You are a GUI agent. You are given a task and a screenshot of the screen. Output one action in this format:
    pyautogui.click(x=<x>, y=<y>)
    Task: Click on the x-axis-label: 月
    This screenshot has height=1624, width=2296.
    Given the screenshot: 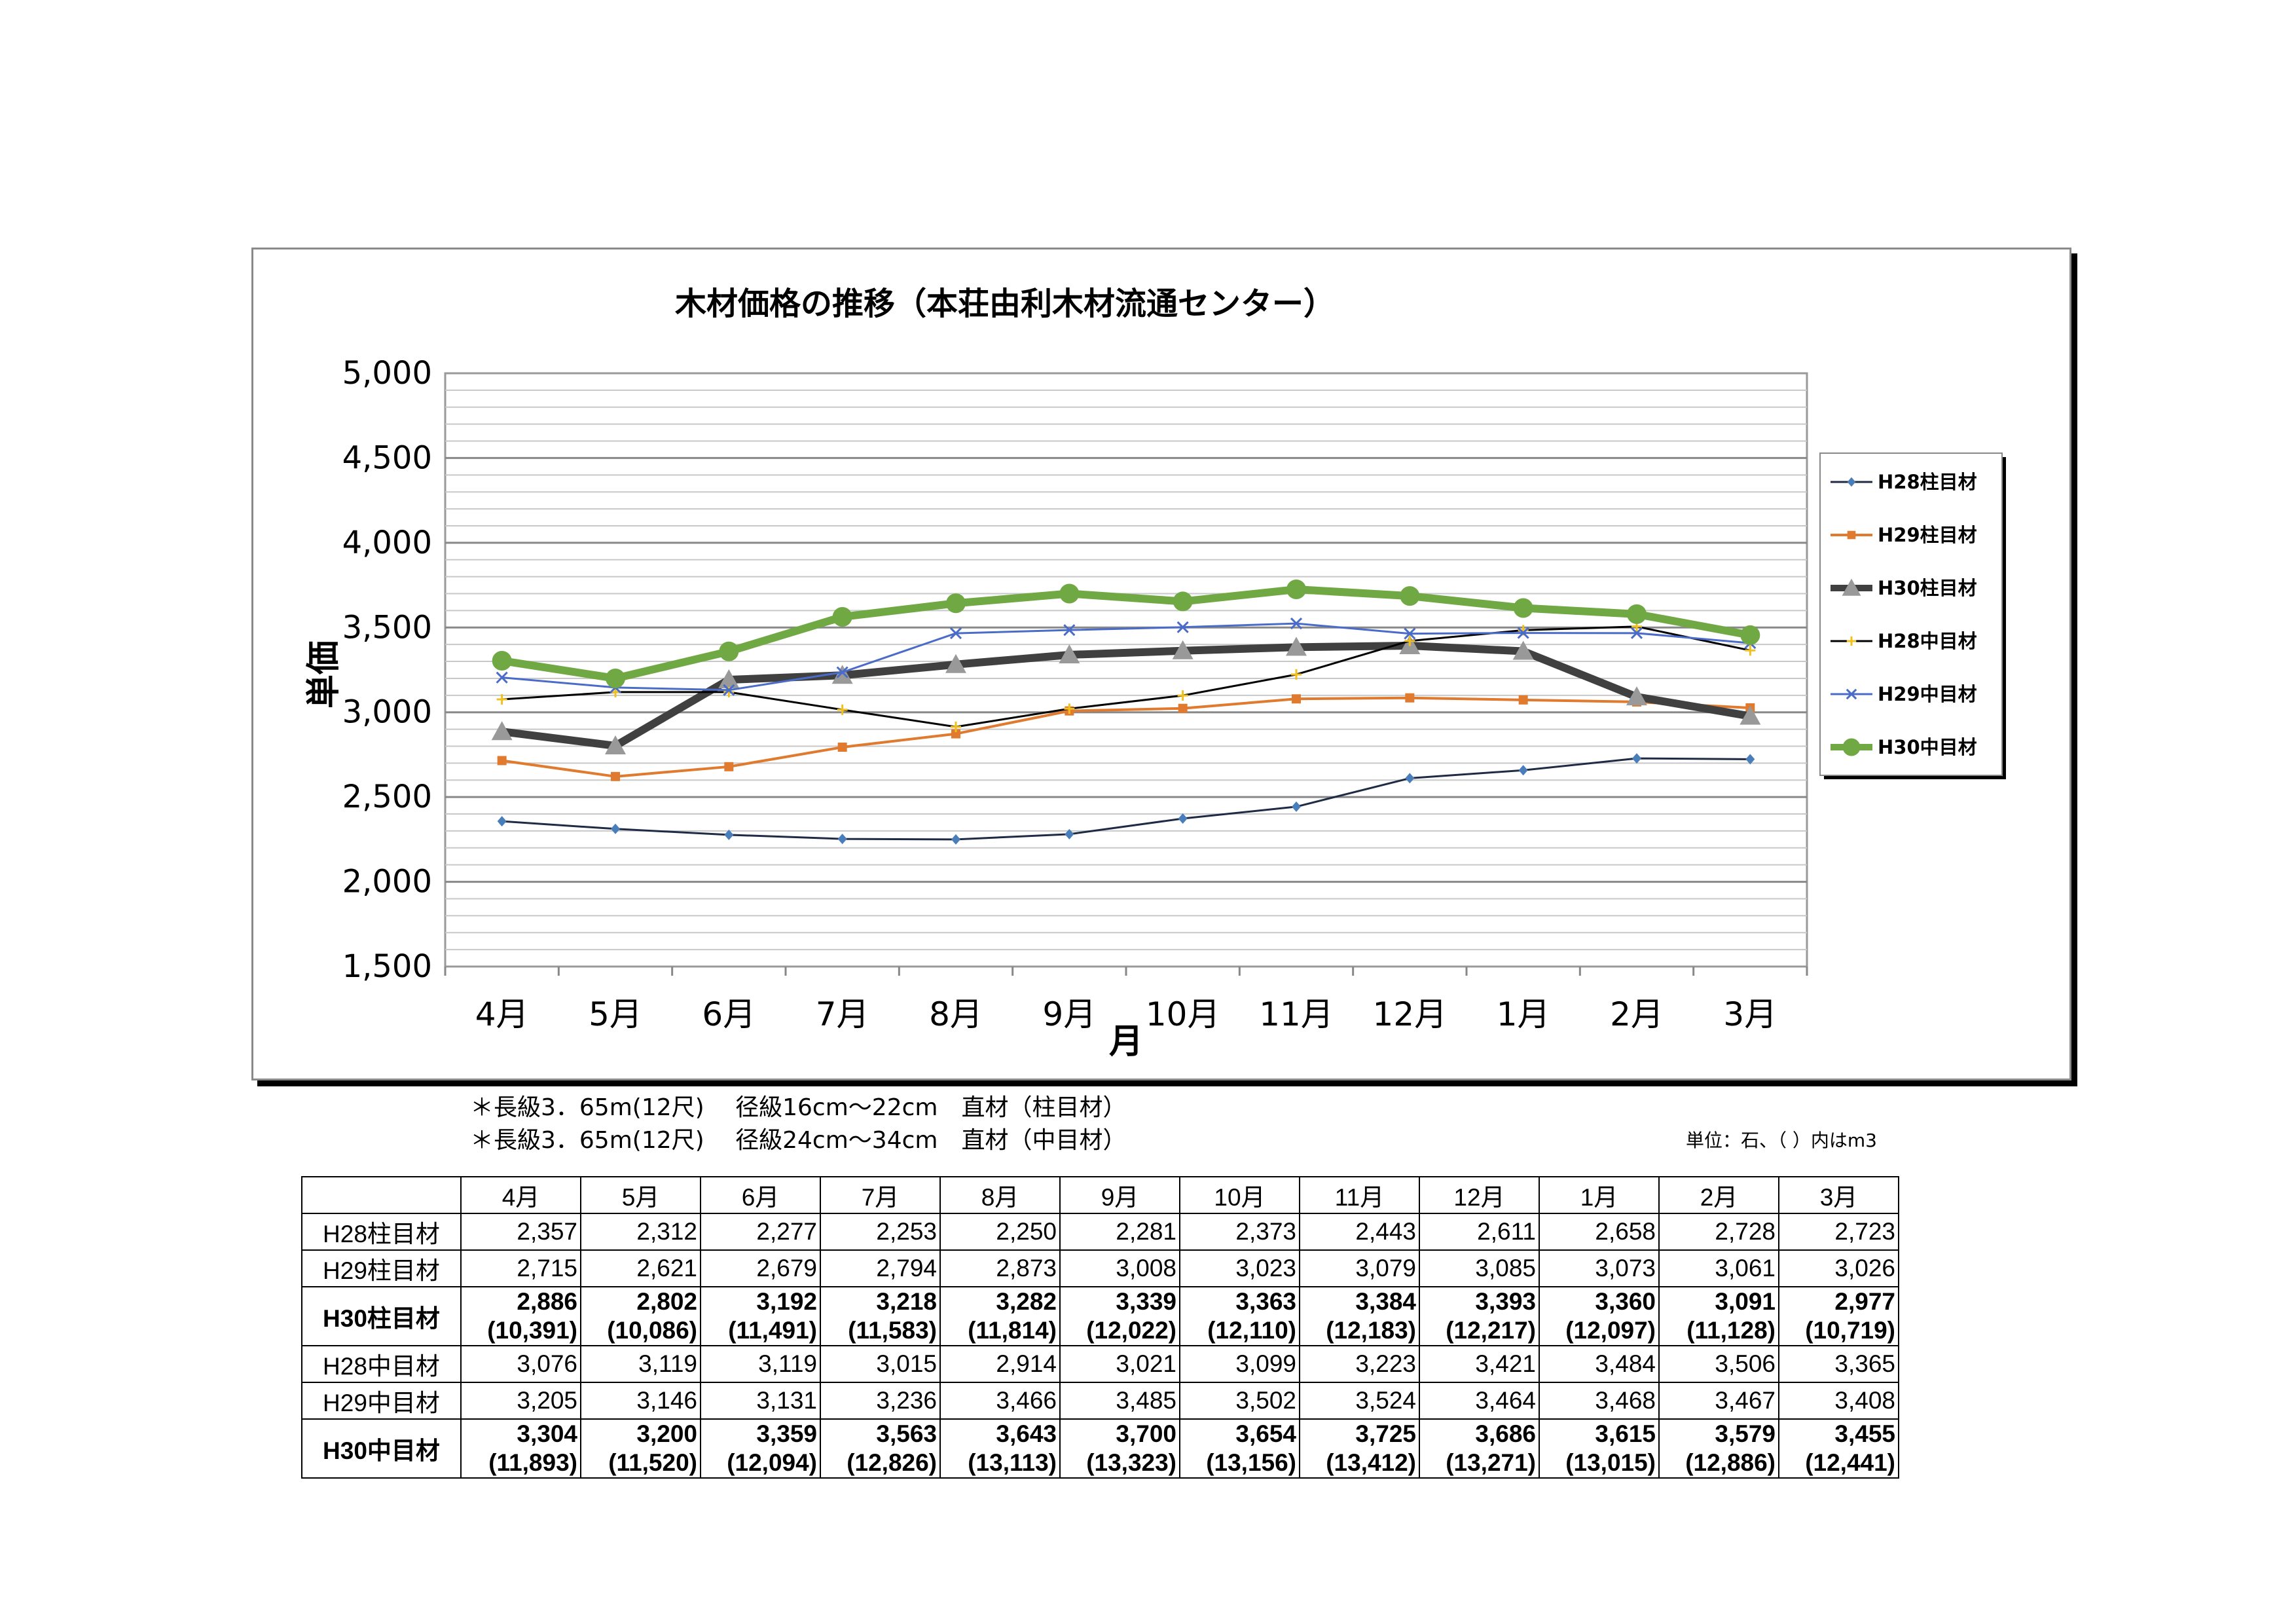 What is the action you would take?
    pyautogui.click(x=1126, y=1041)
    